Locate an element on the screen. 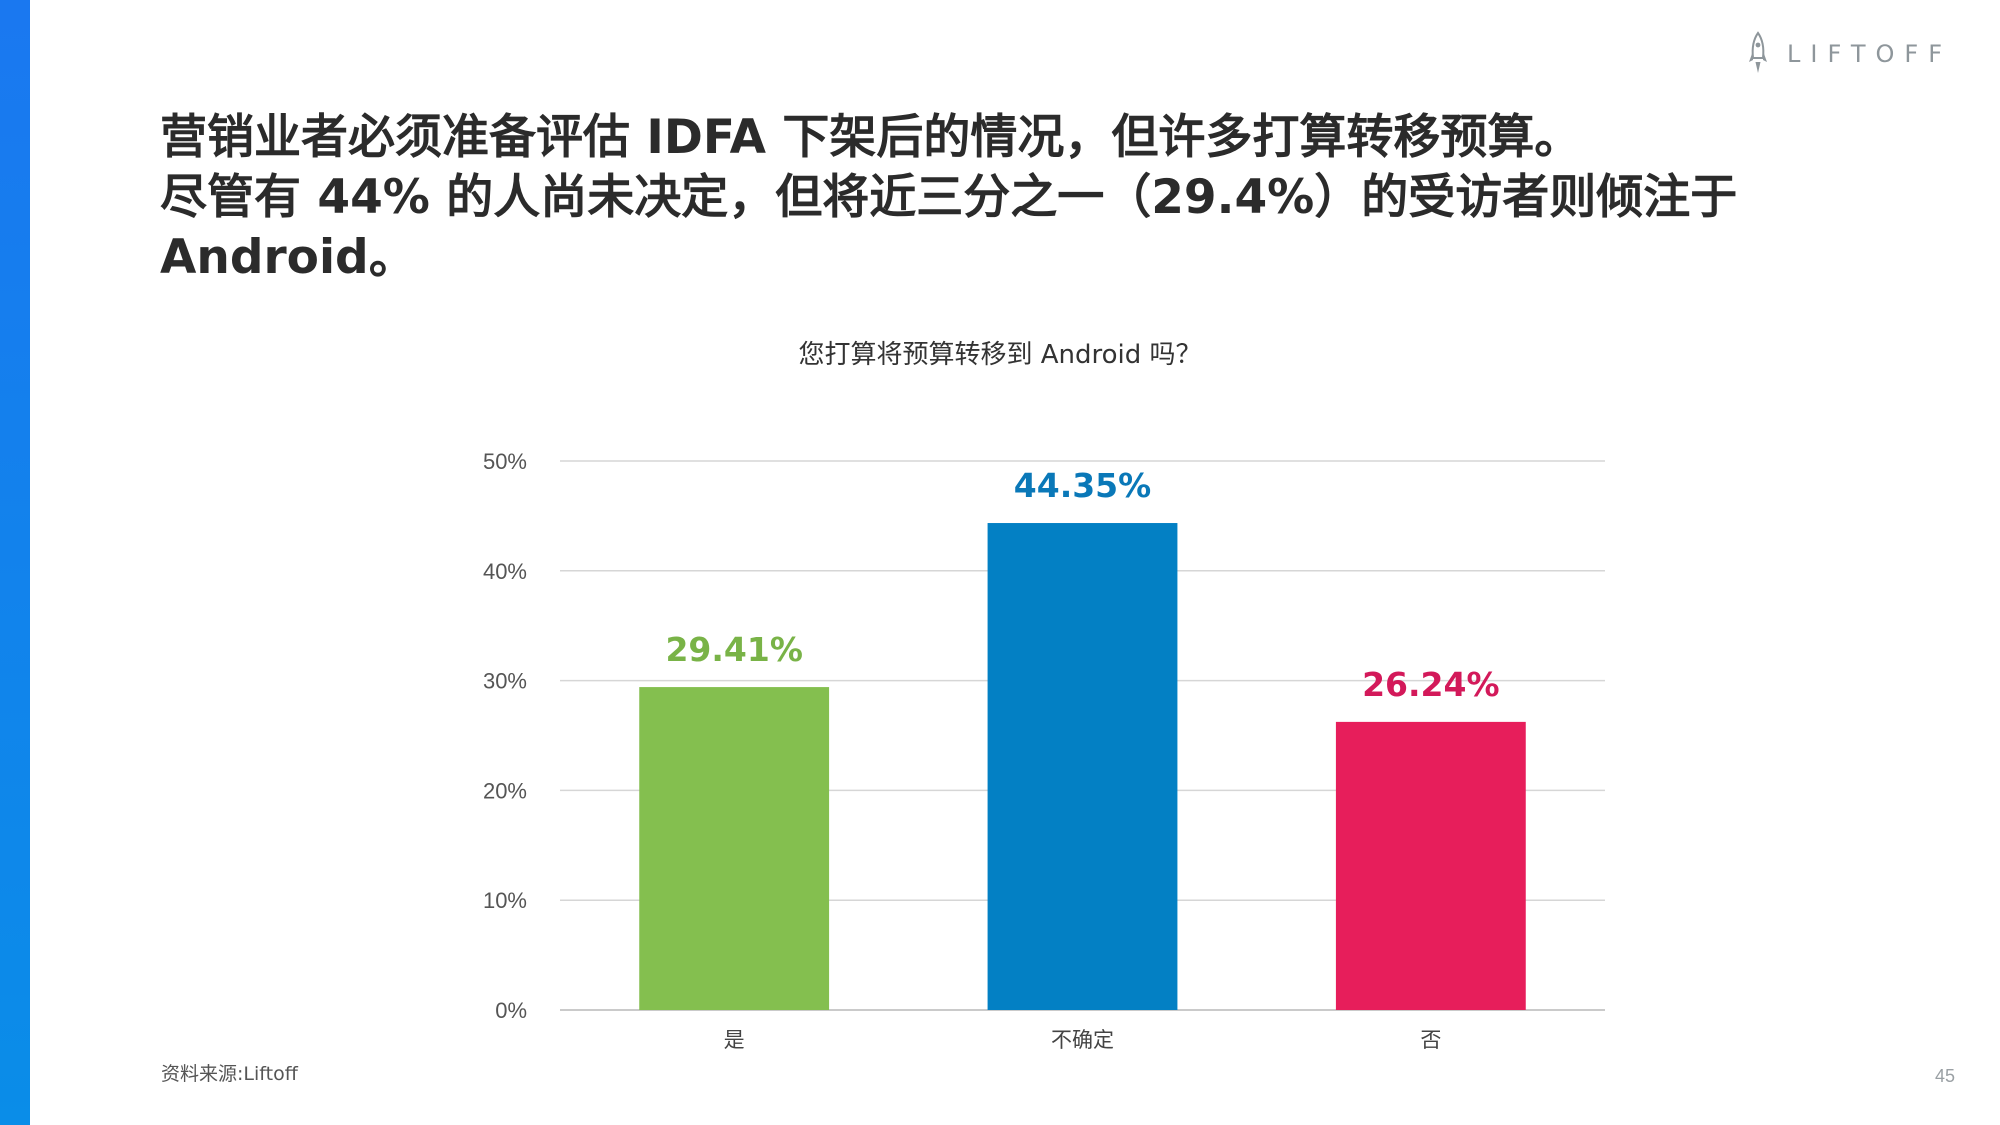  x-category-label: 否 is located at coordinates (1430, 1040).